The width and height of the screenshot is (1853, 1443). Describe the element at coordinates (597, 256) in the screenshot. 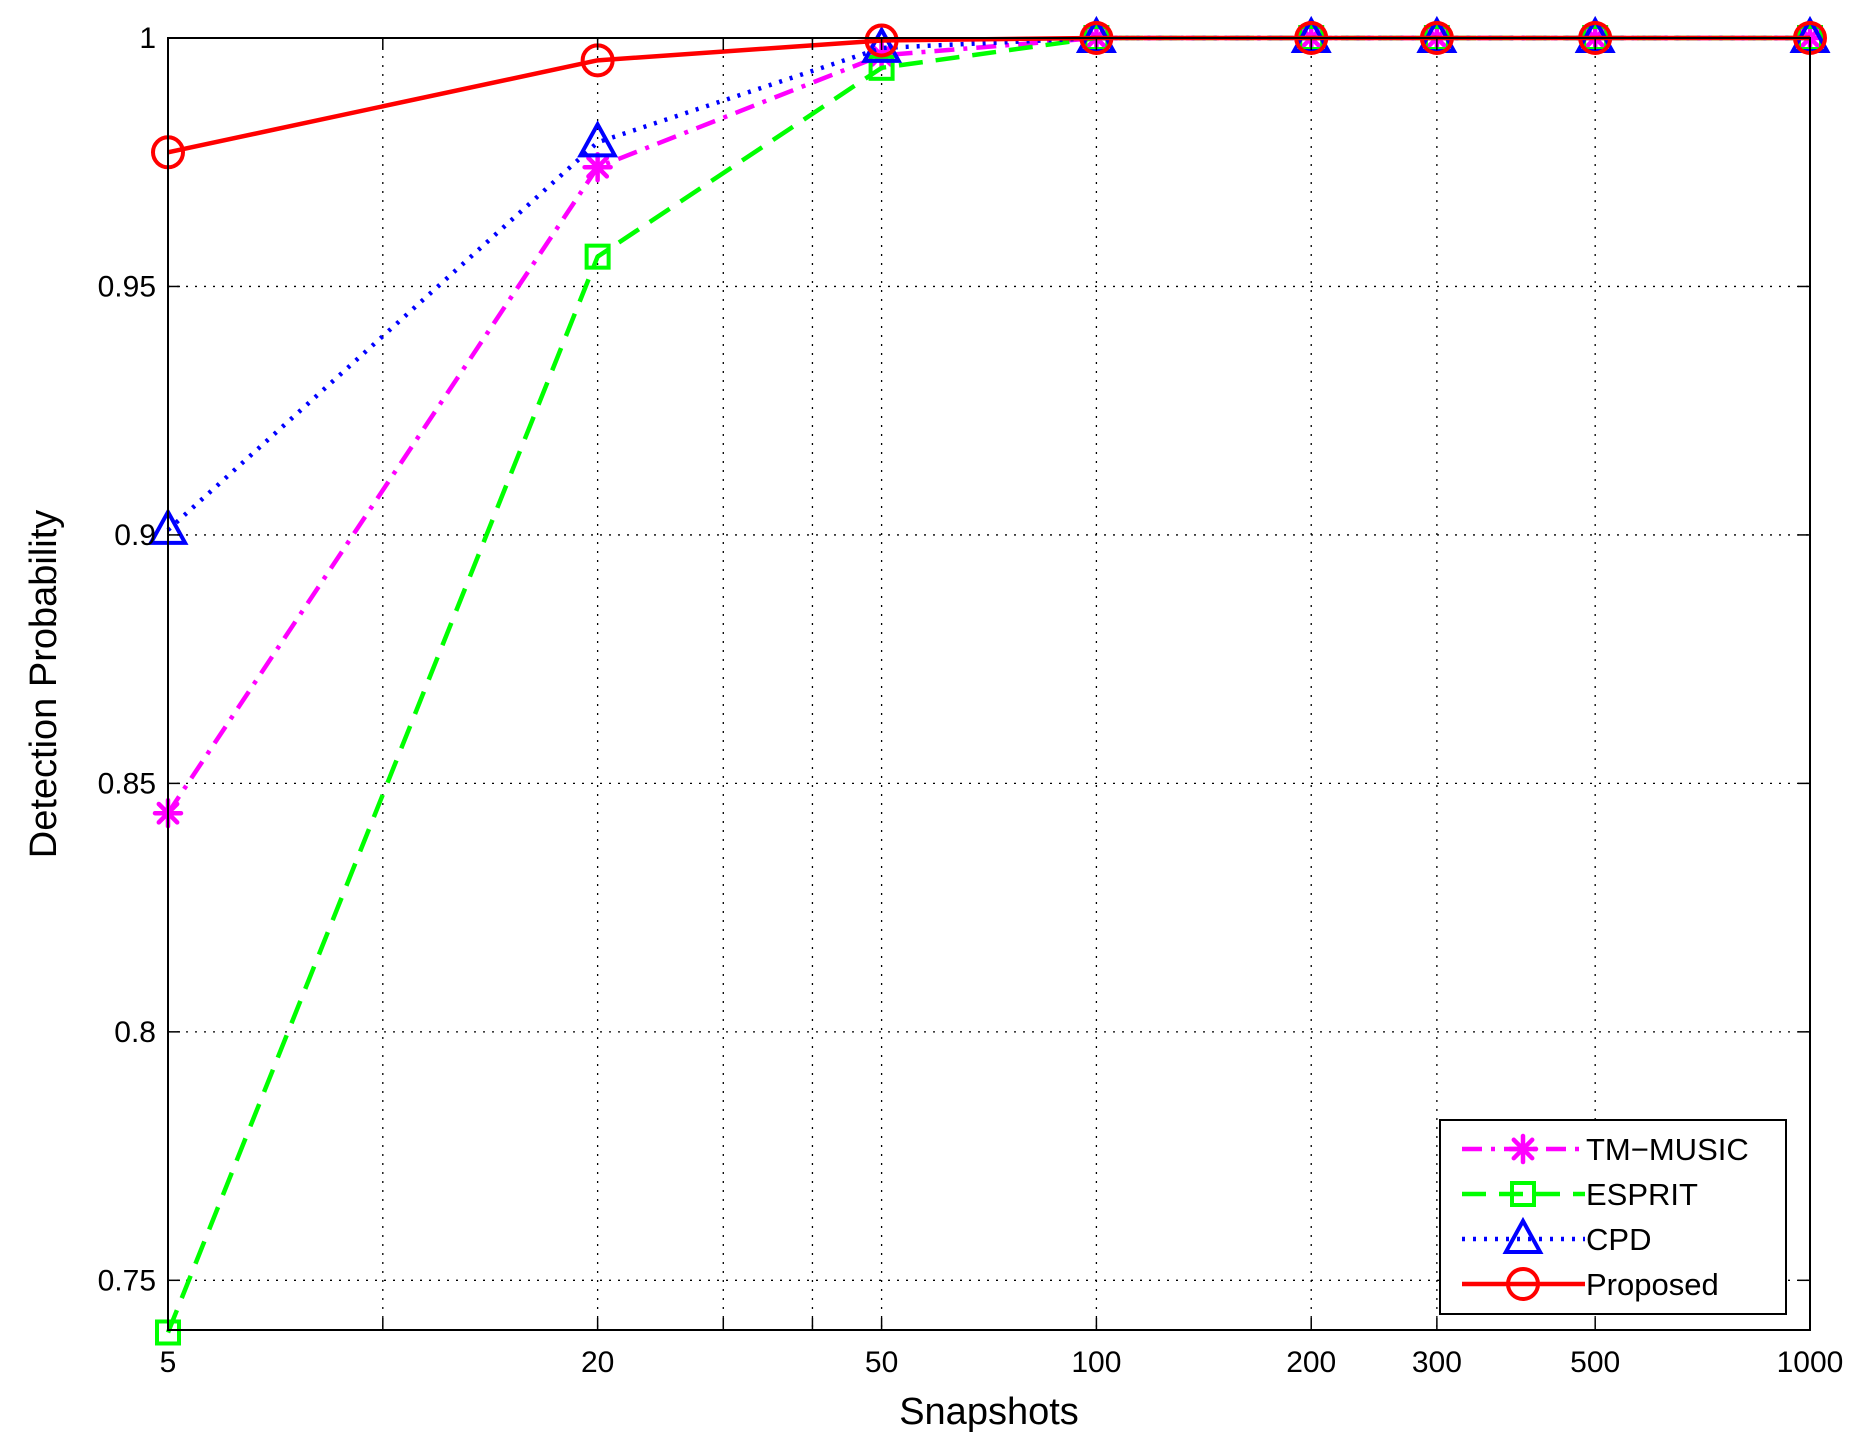

I see `data-point-esprit` at that location.